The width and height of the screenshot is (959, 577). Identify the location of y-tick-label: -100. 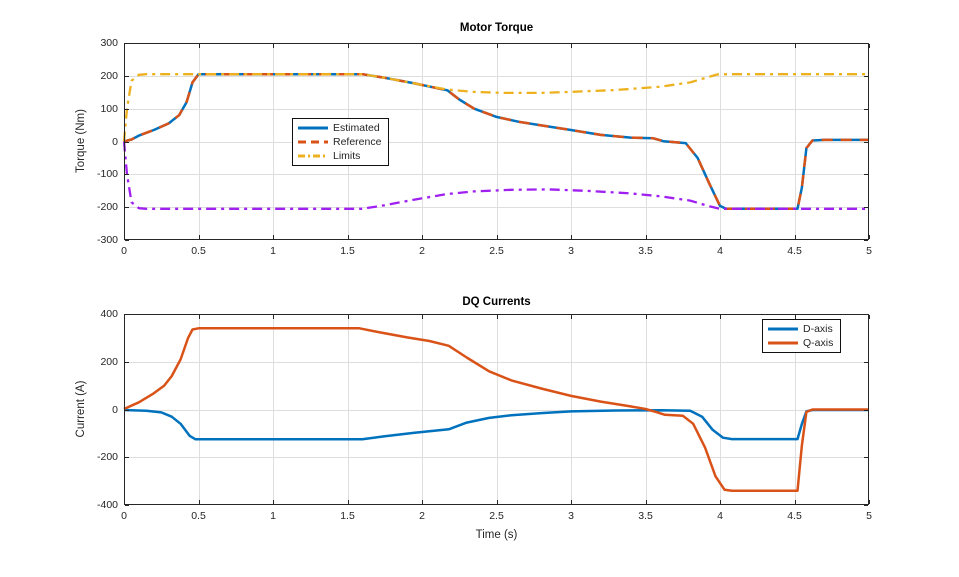
(107, 174).